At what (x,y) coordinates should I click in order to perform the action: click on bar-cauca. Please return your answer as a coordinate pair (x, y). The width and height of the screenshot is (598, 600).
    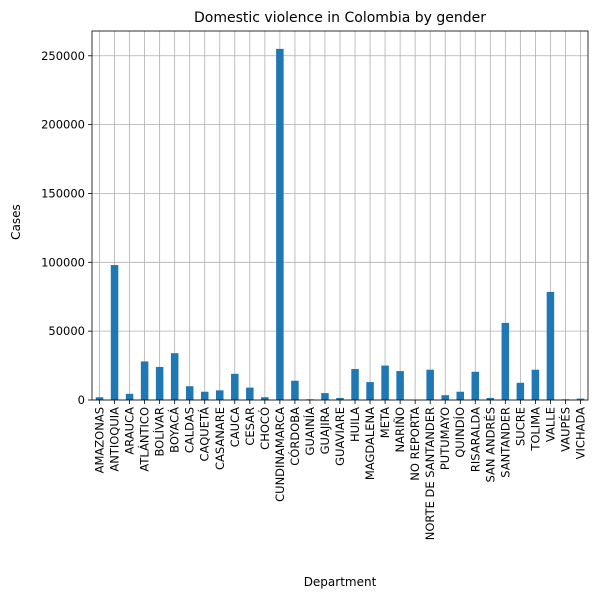
    Looking at the image, I should click on (235, 386).